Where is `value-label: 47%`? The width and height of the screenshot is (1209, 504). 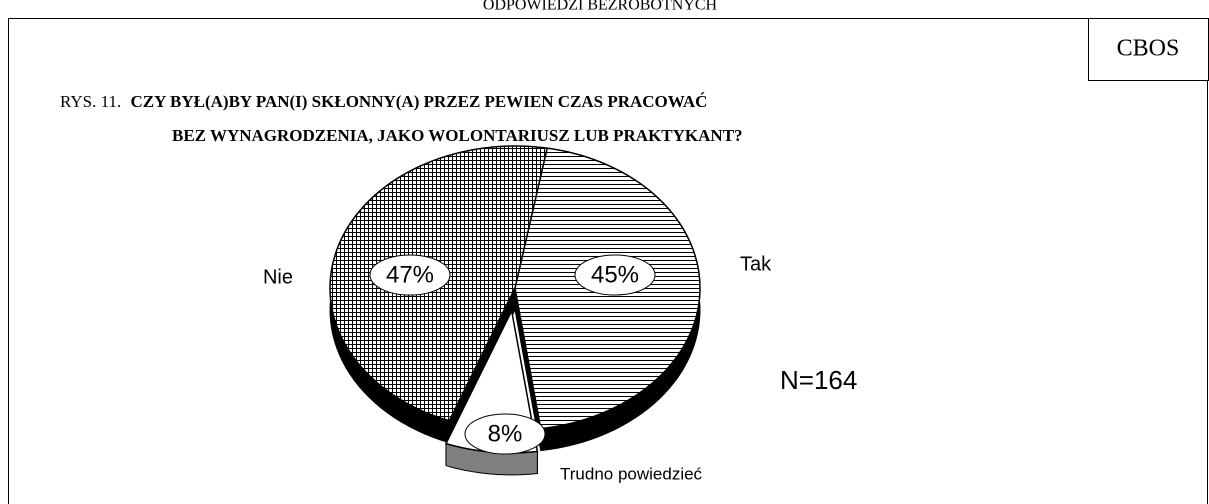
value-label: 47% is located at coordinates (410, 274).